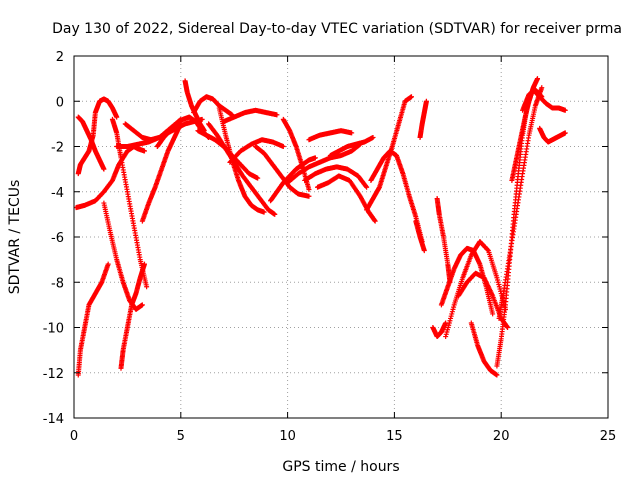 This screenshot has height=480, width=640. I want to click on y-axis-label: SDTVAR / TECUs, so click(15, 237).